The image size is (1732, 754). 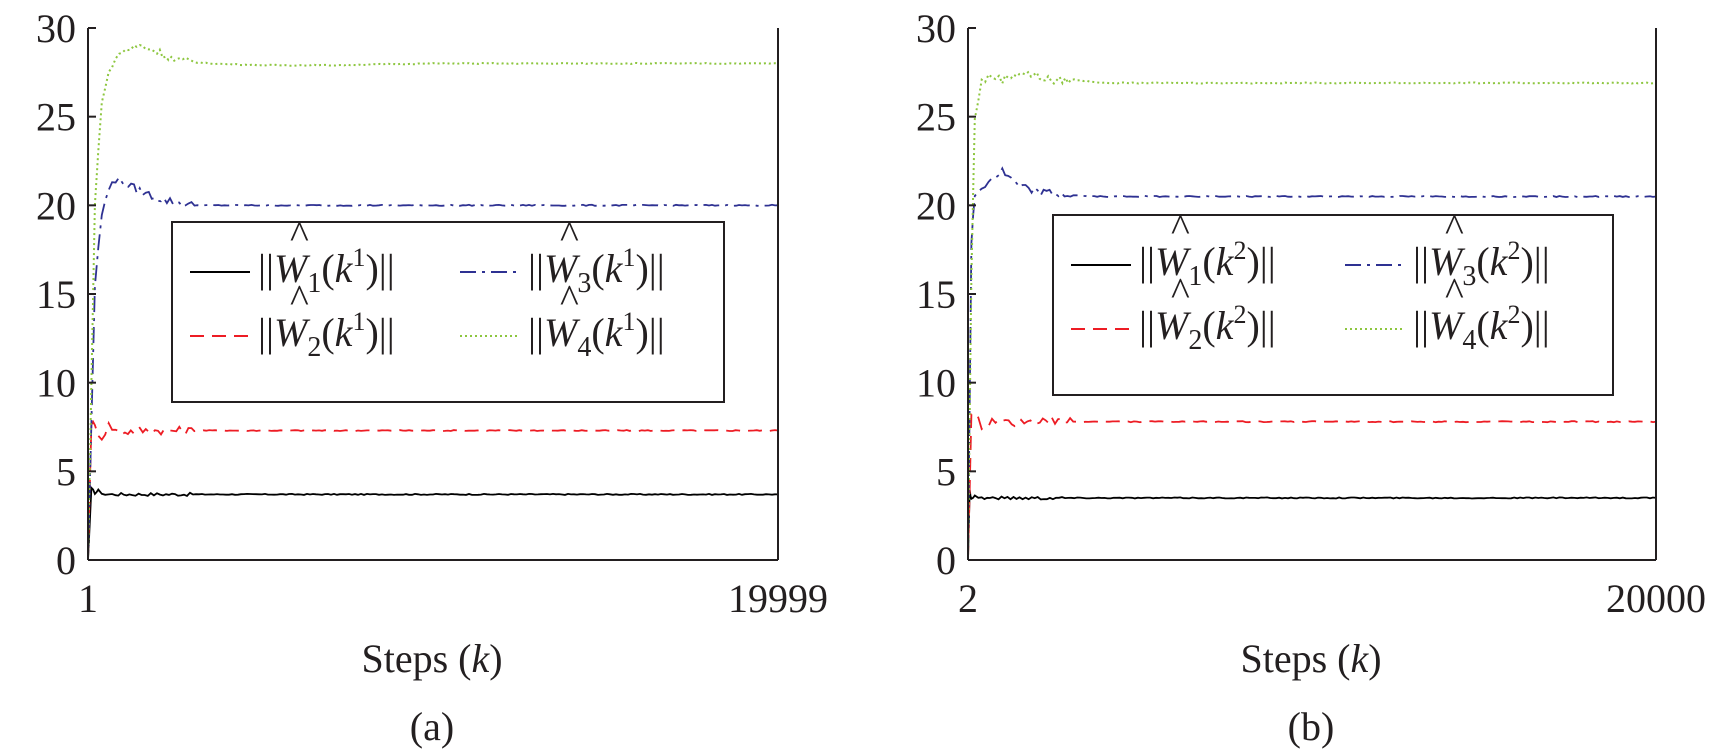 I want to click on legend-label-w4: ||W4(k1)||, so click(x=596, y=335).